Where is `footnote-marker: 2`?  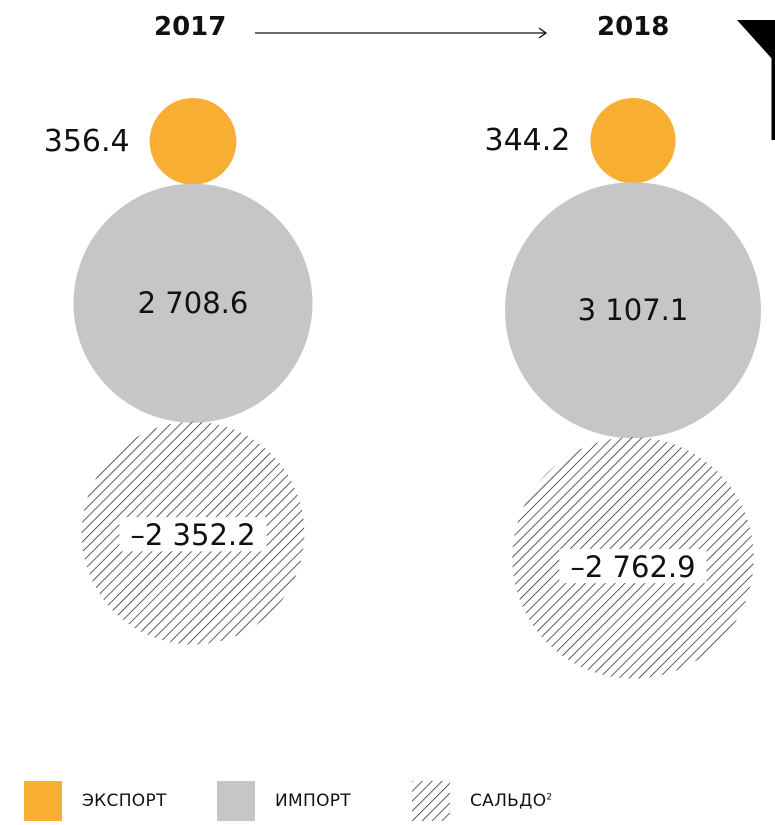
footnote-marker: 2 is located at coordinates (549, 797).